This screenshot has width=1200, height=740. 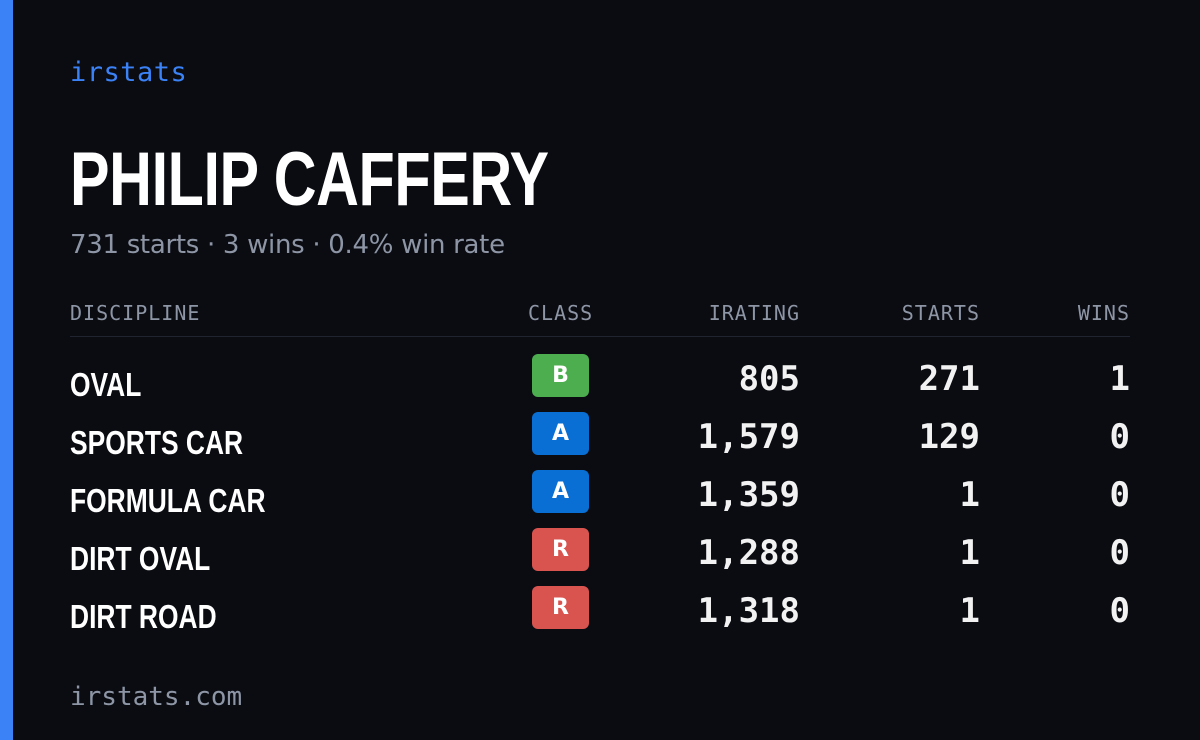 I want to click on footer-url: irstats.com, so click(x=156, y=697).